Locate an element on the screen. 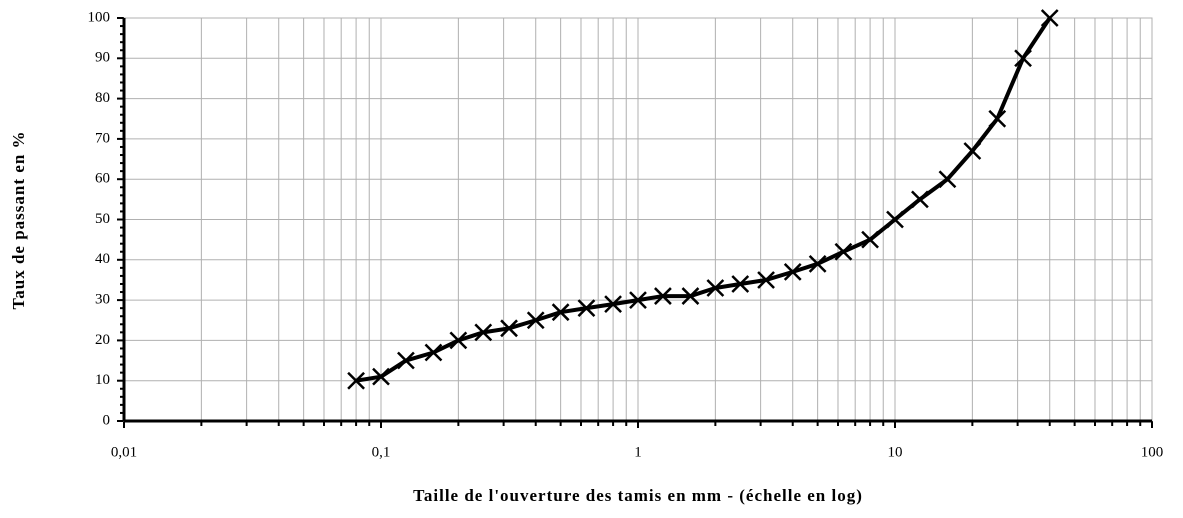 The height and width of the screenshot is (518, 1183). y-tick-label: 90 is located at coordinates (102, 58).